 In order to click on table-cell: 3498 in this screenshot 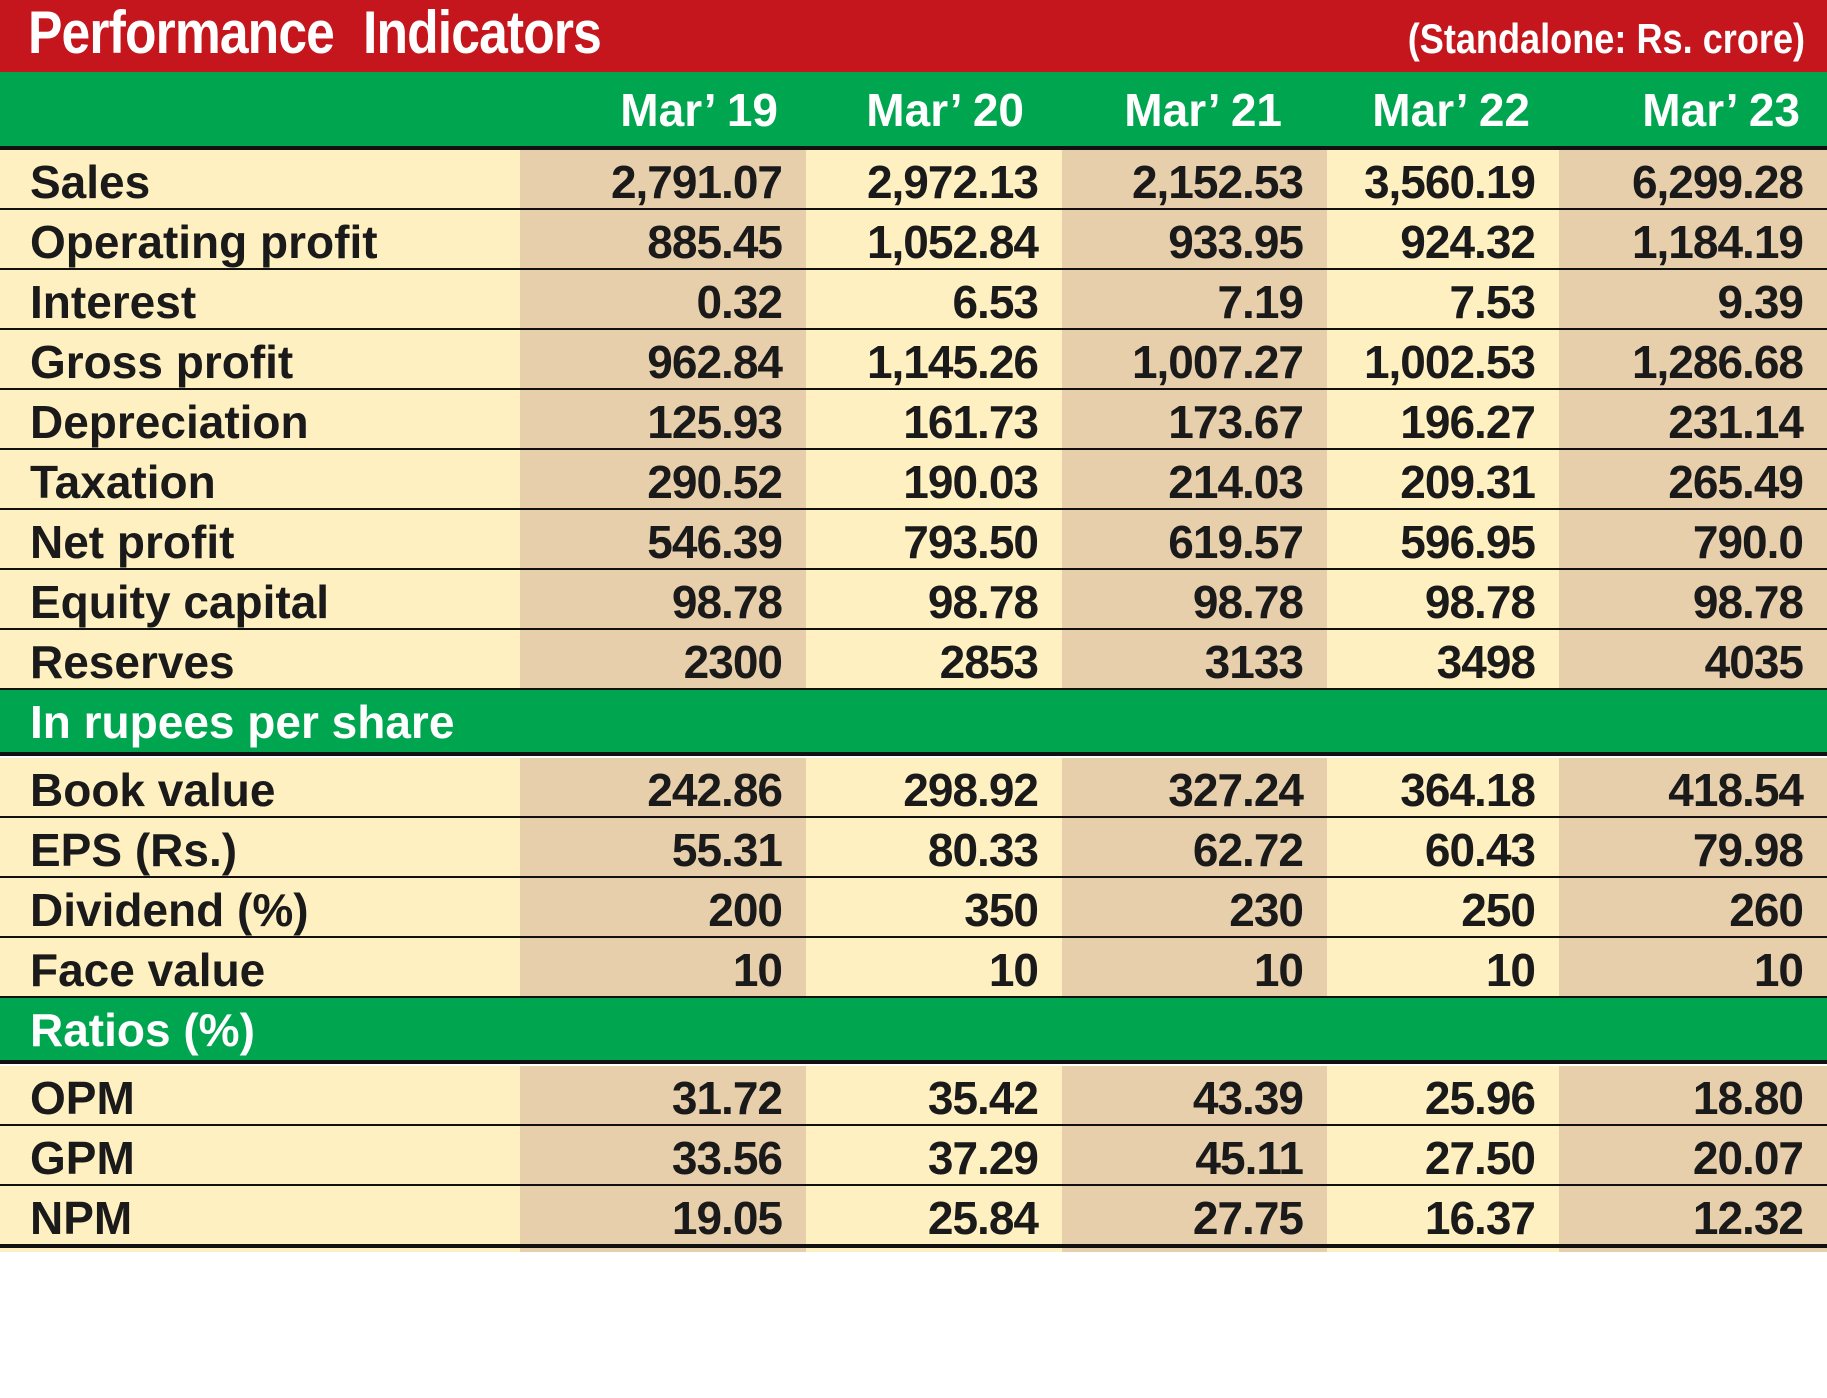, I will do `click(1443, 663)`.